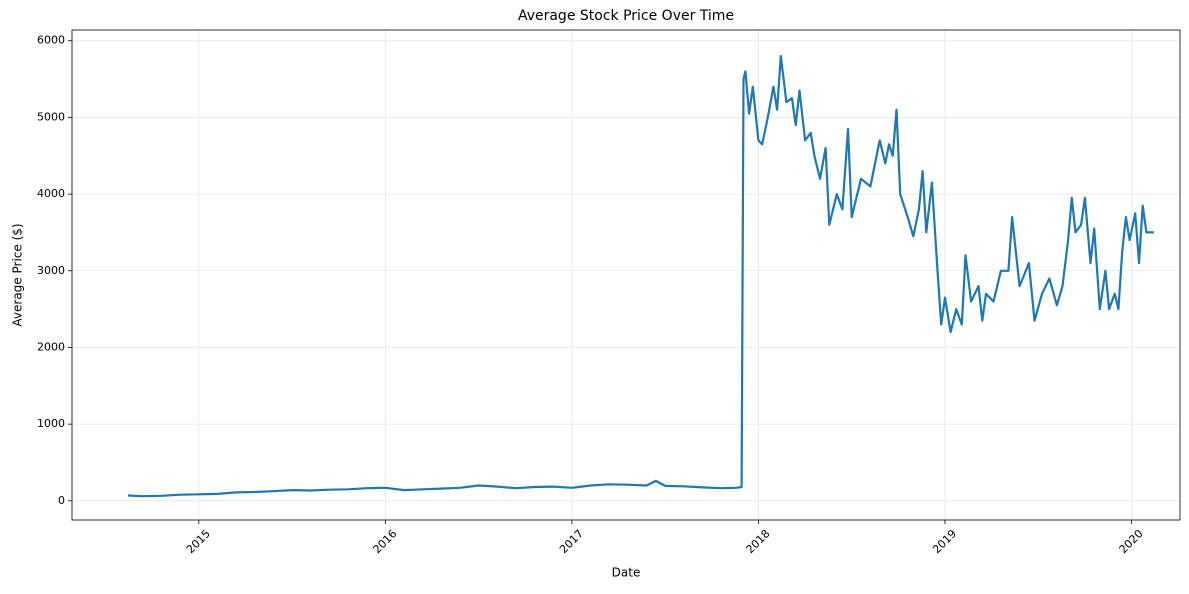 This screenshot has height=594, width=1189. I want to click on y-tick-label: 0, so click(61, 500).